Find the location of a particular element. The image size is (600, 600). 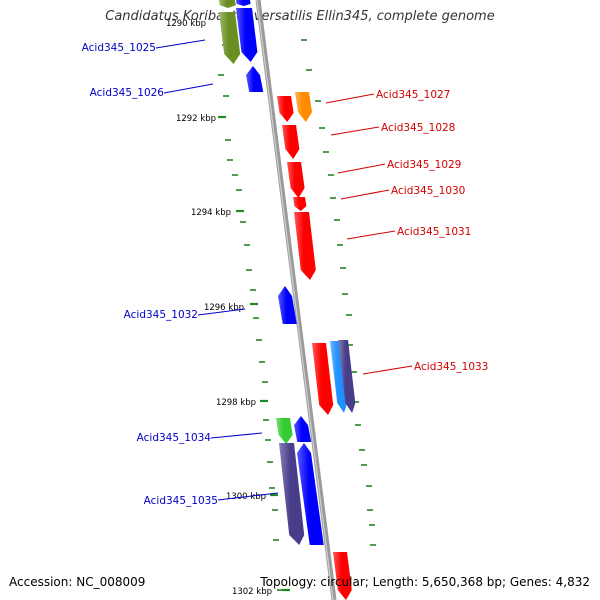

genome-backbone is located at coordinates (296, 300).